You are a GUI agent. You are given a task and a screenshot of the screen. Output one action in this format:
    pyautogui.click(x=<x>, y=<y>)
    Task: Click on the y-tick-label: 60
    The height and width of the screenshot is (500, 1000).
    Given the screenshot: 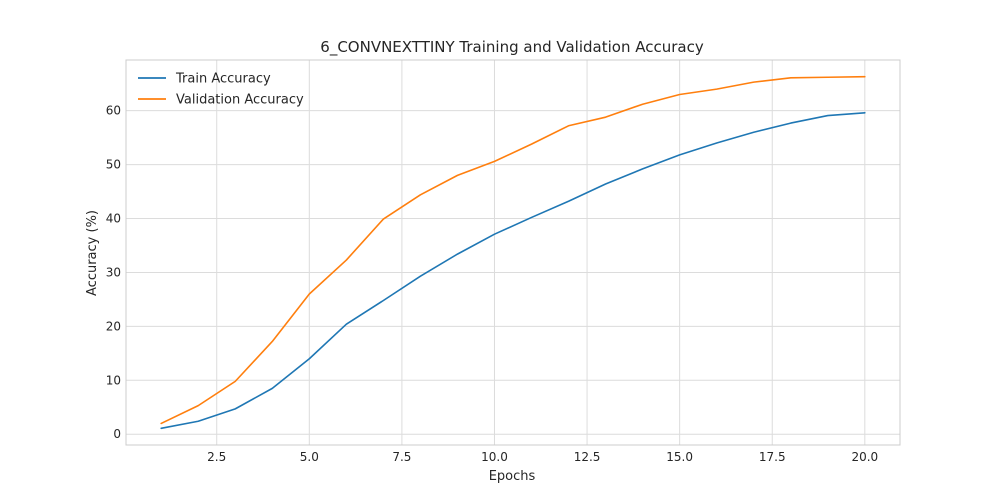 What is the action you would take?
    pyautogui.click(x=113, y=111)
    